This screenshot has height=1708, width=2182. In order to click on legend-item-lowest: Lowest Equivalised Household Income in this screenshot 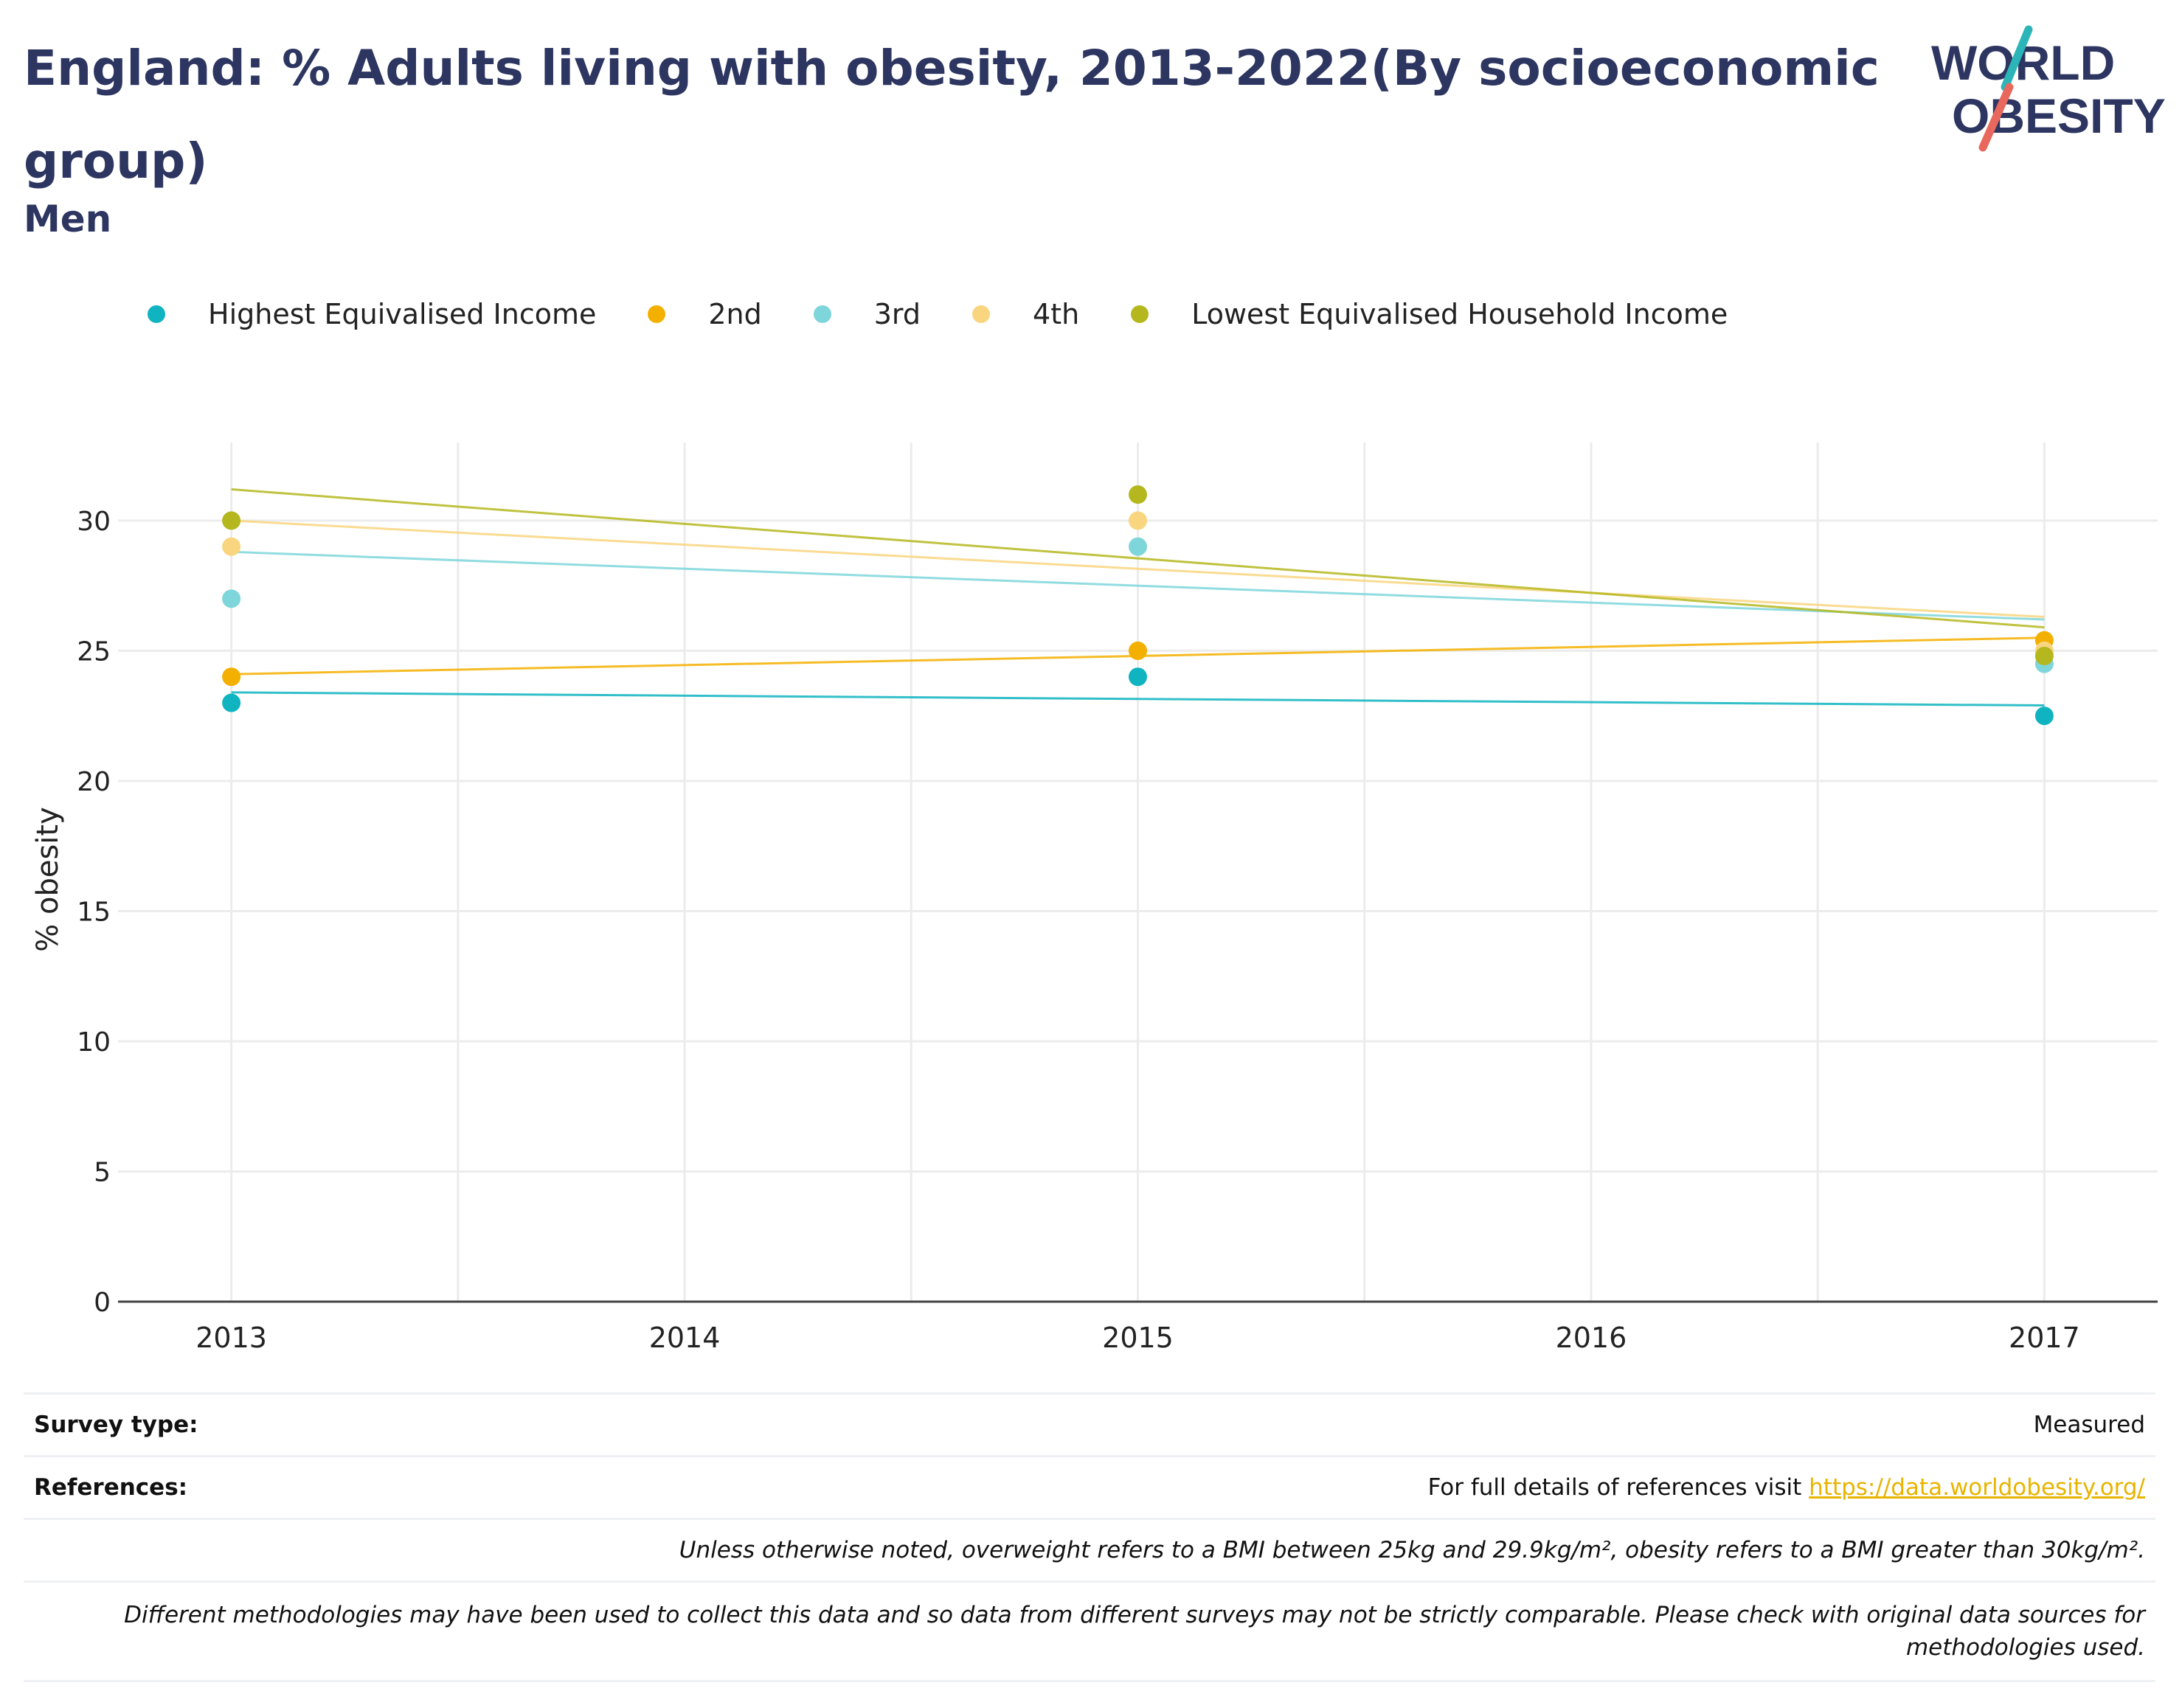, I will do `click(1429, 314)`.